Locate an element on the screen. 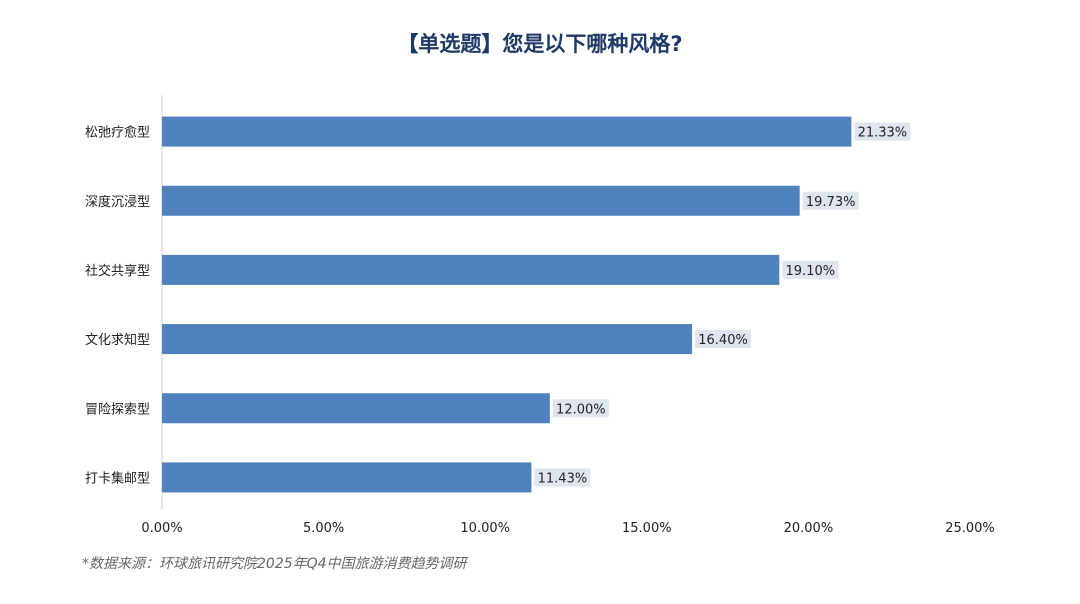 The image size is (1080, 604). category-label: 深度沉浸型 is located at coordinates (117, 202).